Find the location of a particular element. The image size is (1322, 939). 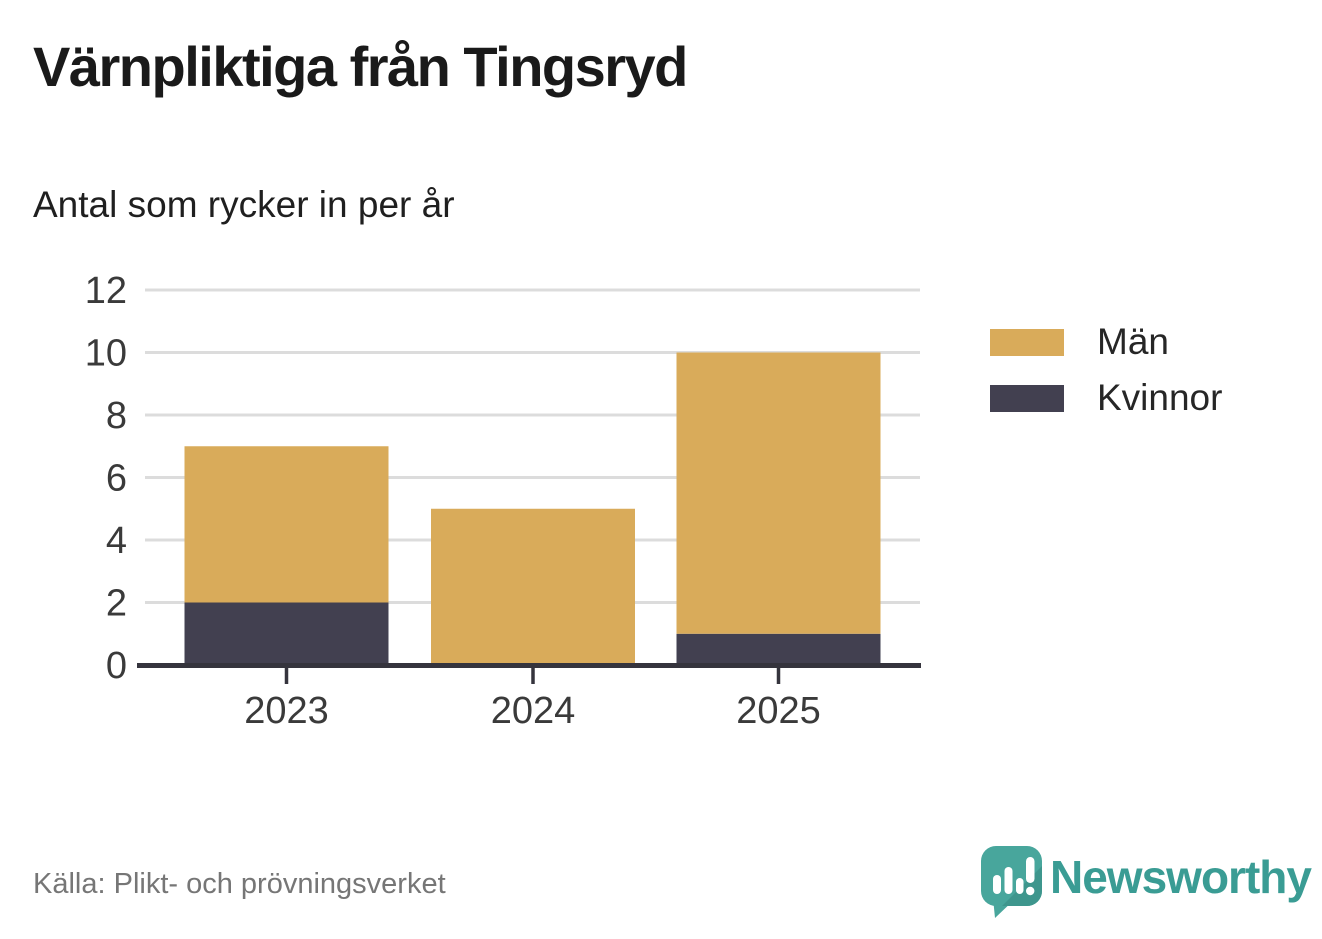

y-tick-label-4: 4 is located at coordinates (116, 541).